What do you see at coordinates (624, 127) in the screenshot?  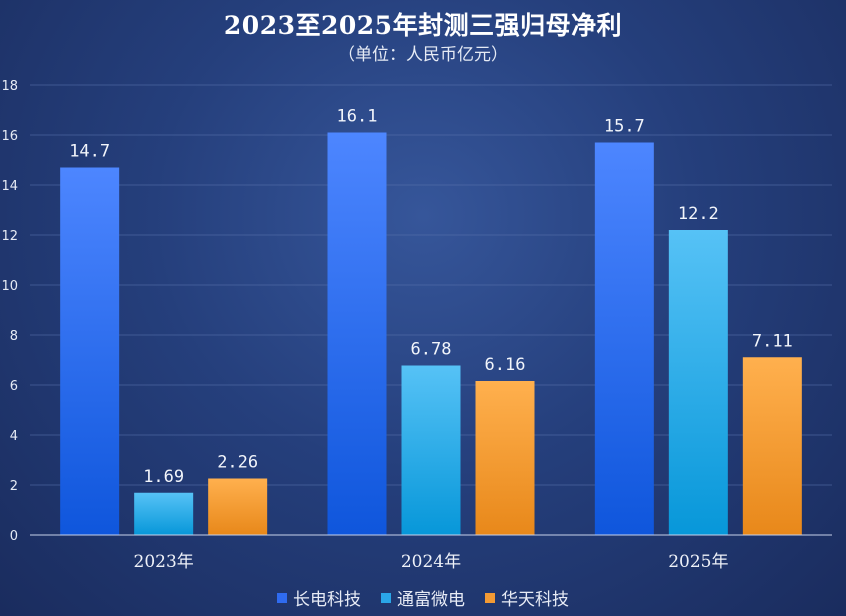 I see `data-label: 15.7` at bounding box center [624, 127].